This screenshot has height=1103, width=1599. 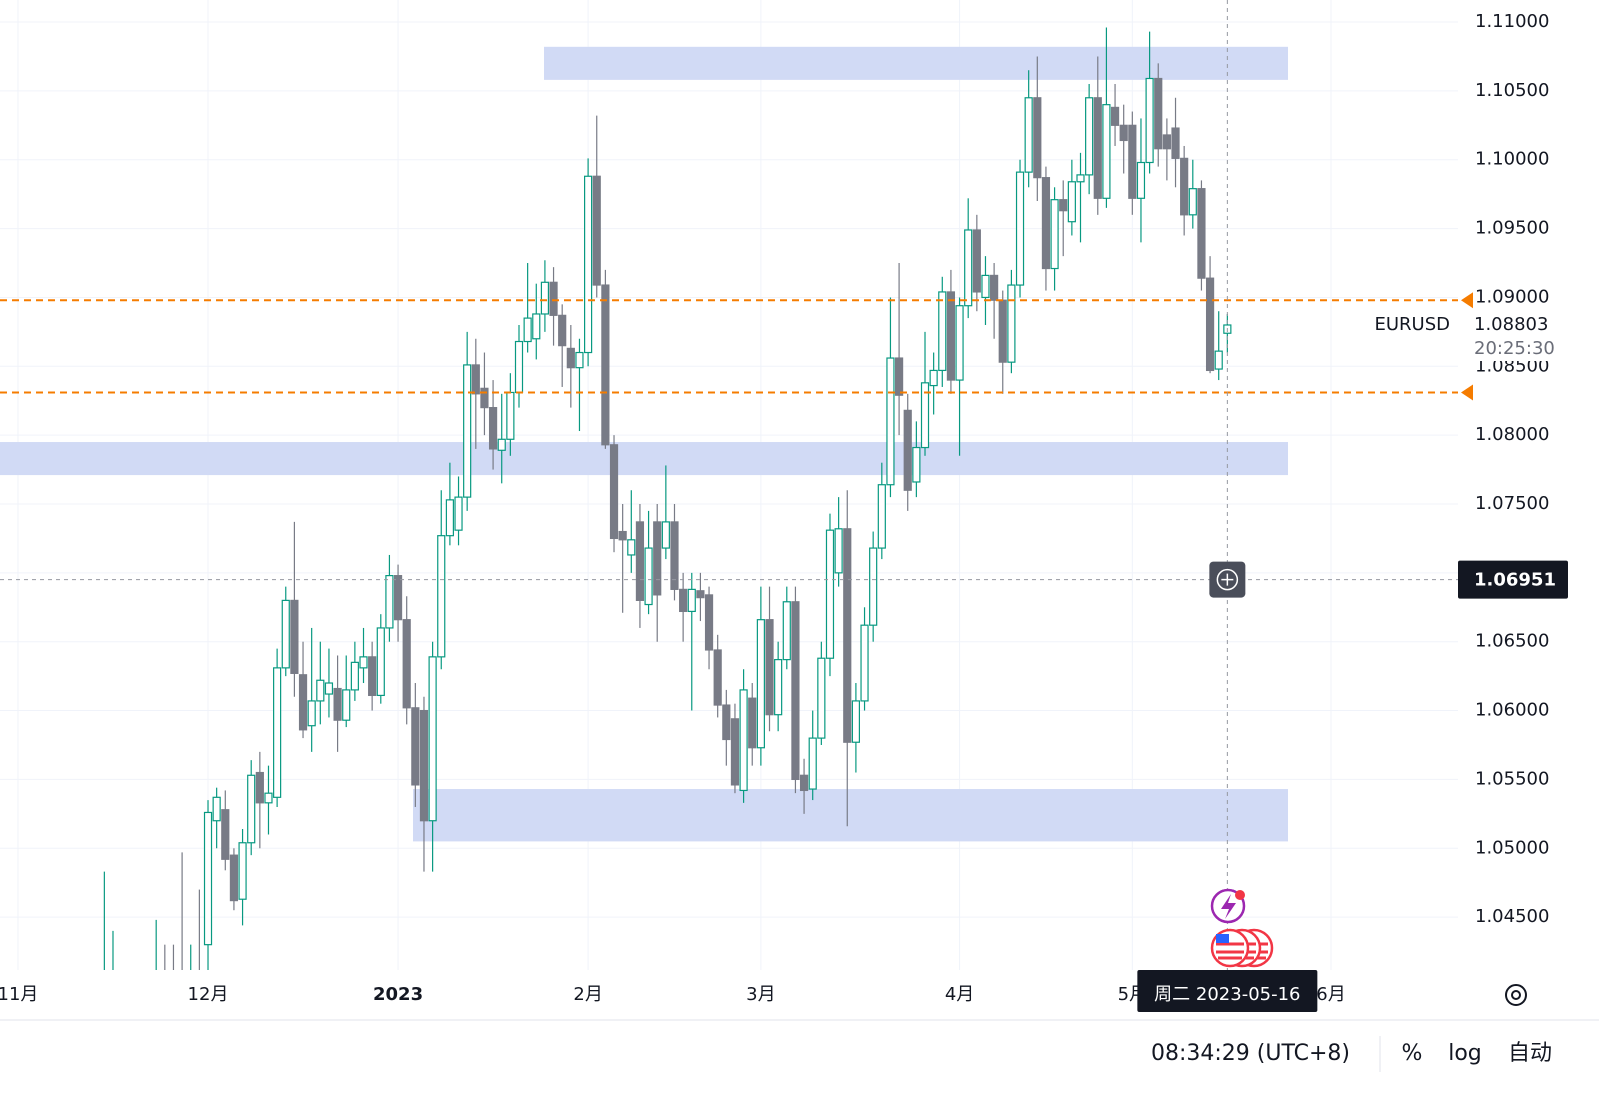 What do you see at coordinates (1512, 434) in the screenshot?
I see `y-tick-label: 1.08000` at bounding box center [1512, 434].